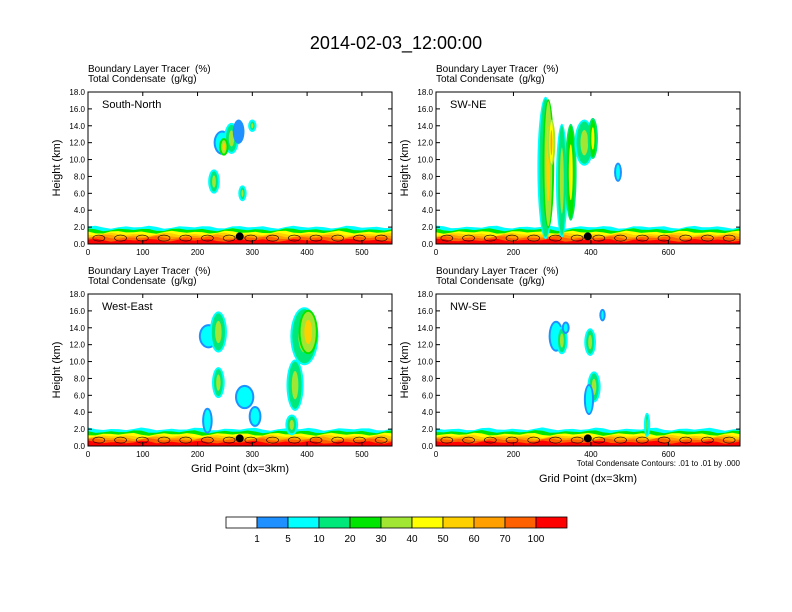  I want to click on plot-field, so click(240, 181).